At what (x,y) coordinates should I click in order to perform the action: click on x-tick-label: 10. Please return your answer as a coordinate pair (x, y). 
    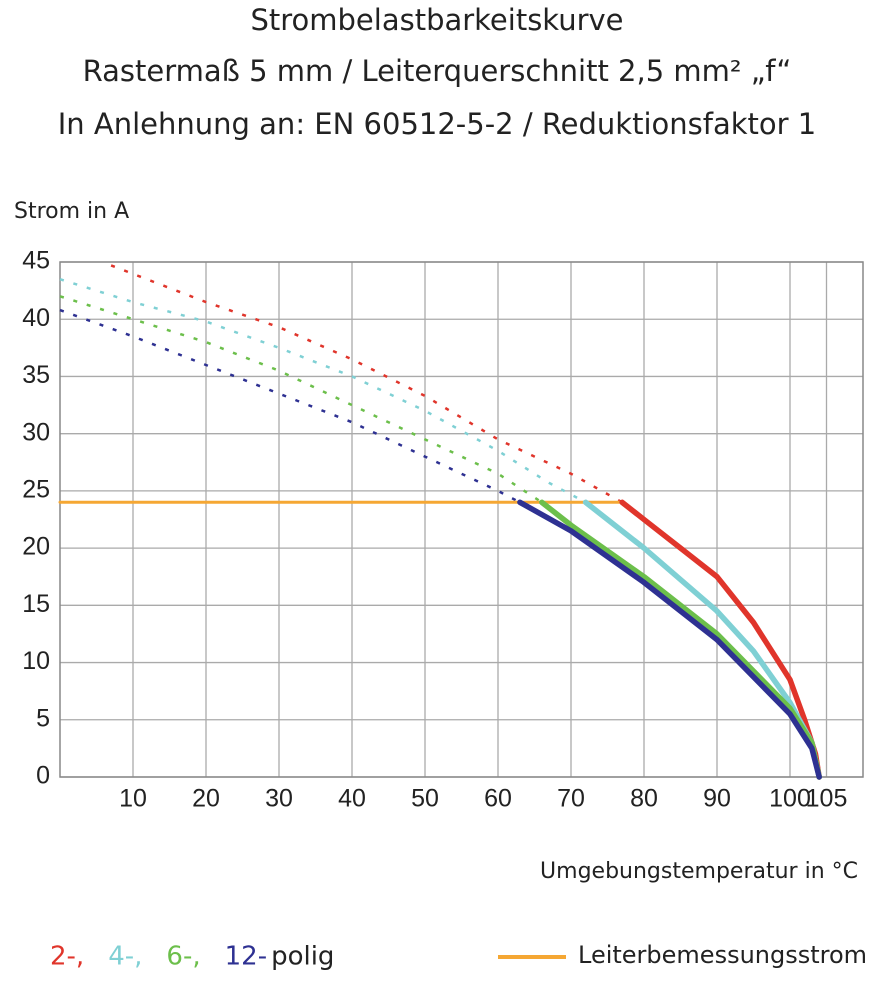
    Looking at the image, I should click on (133, 799).